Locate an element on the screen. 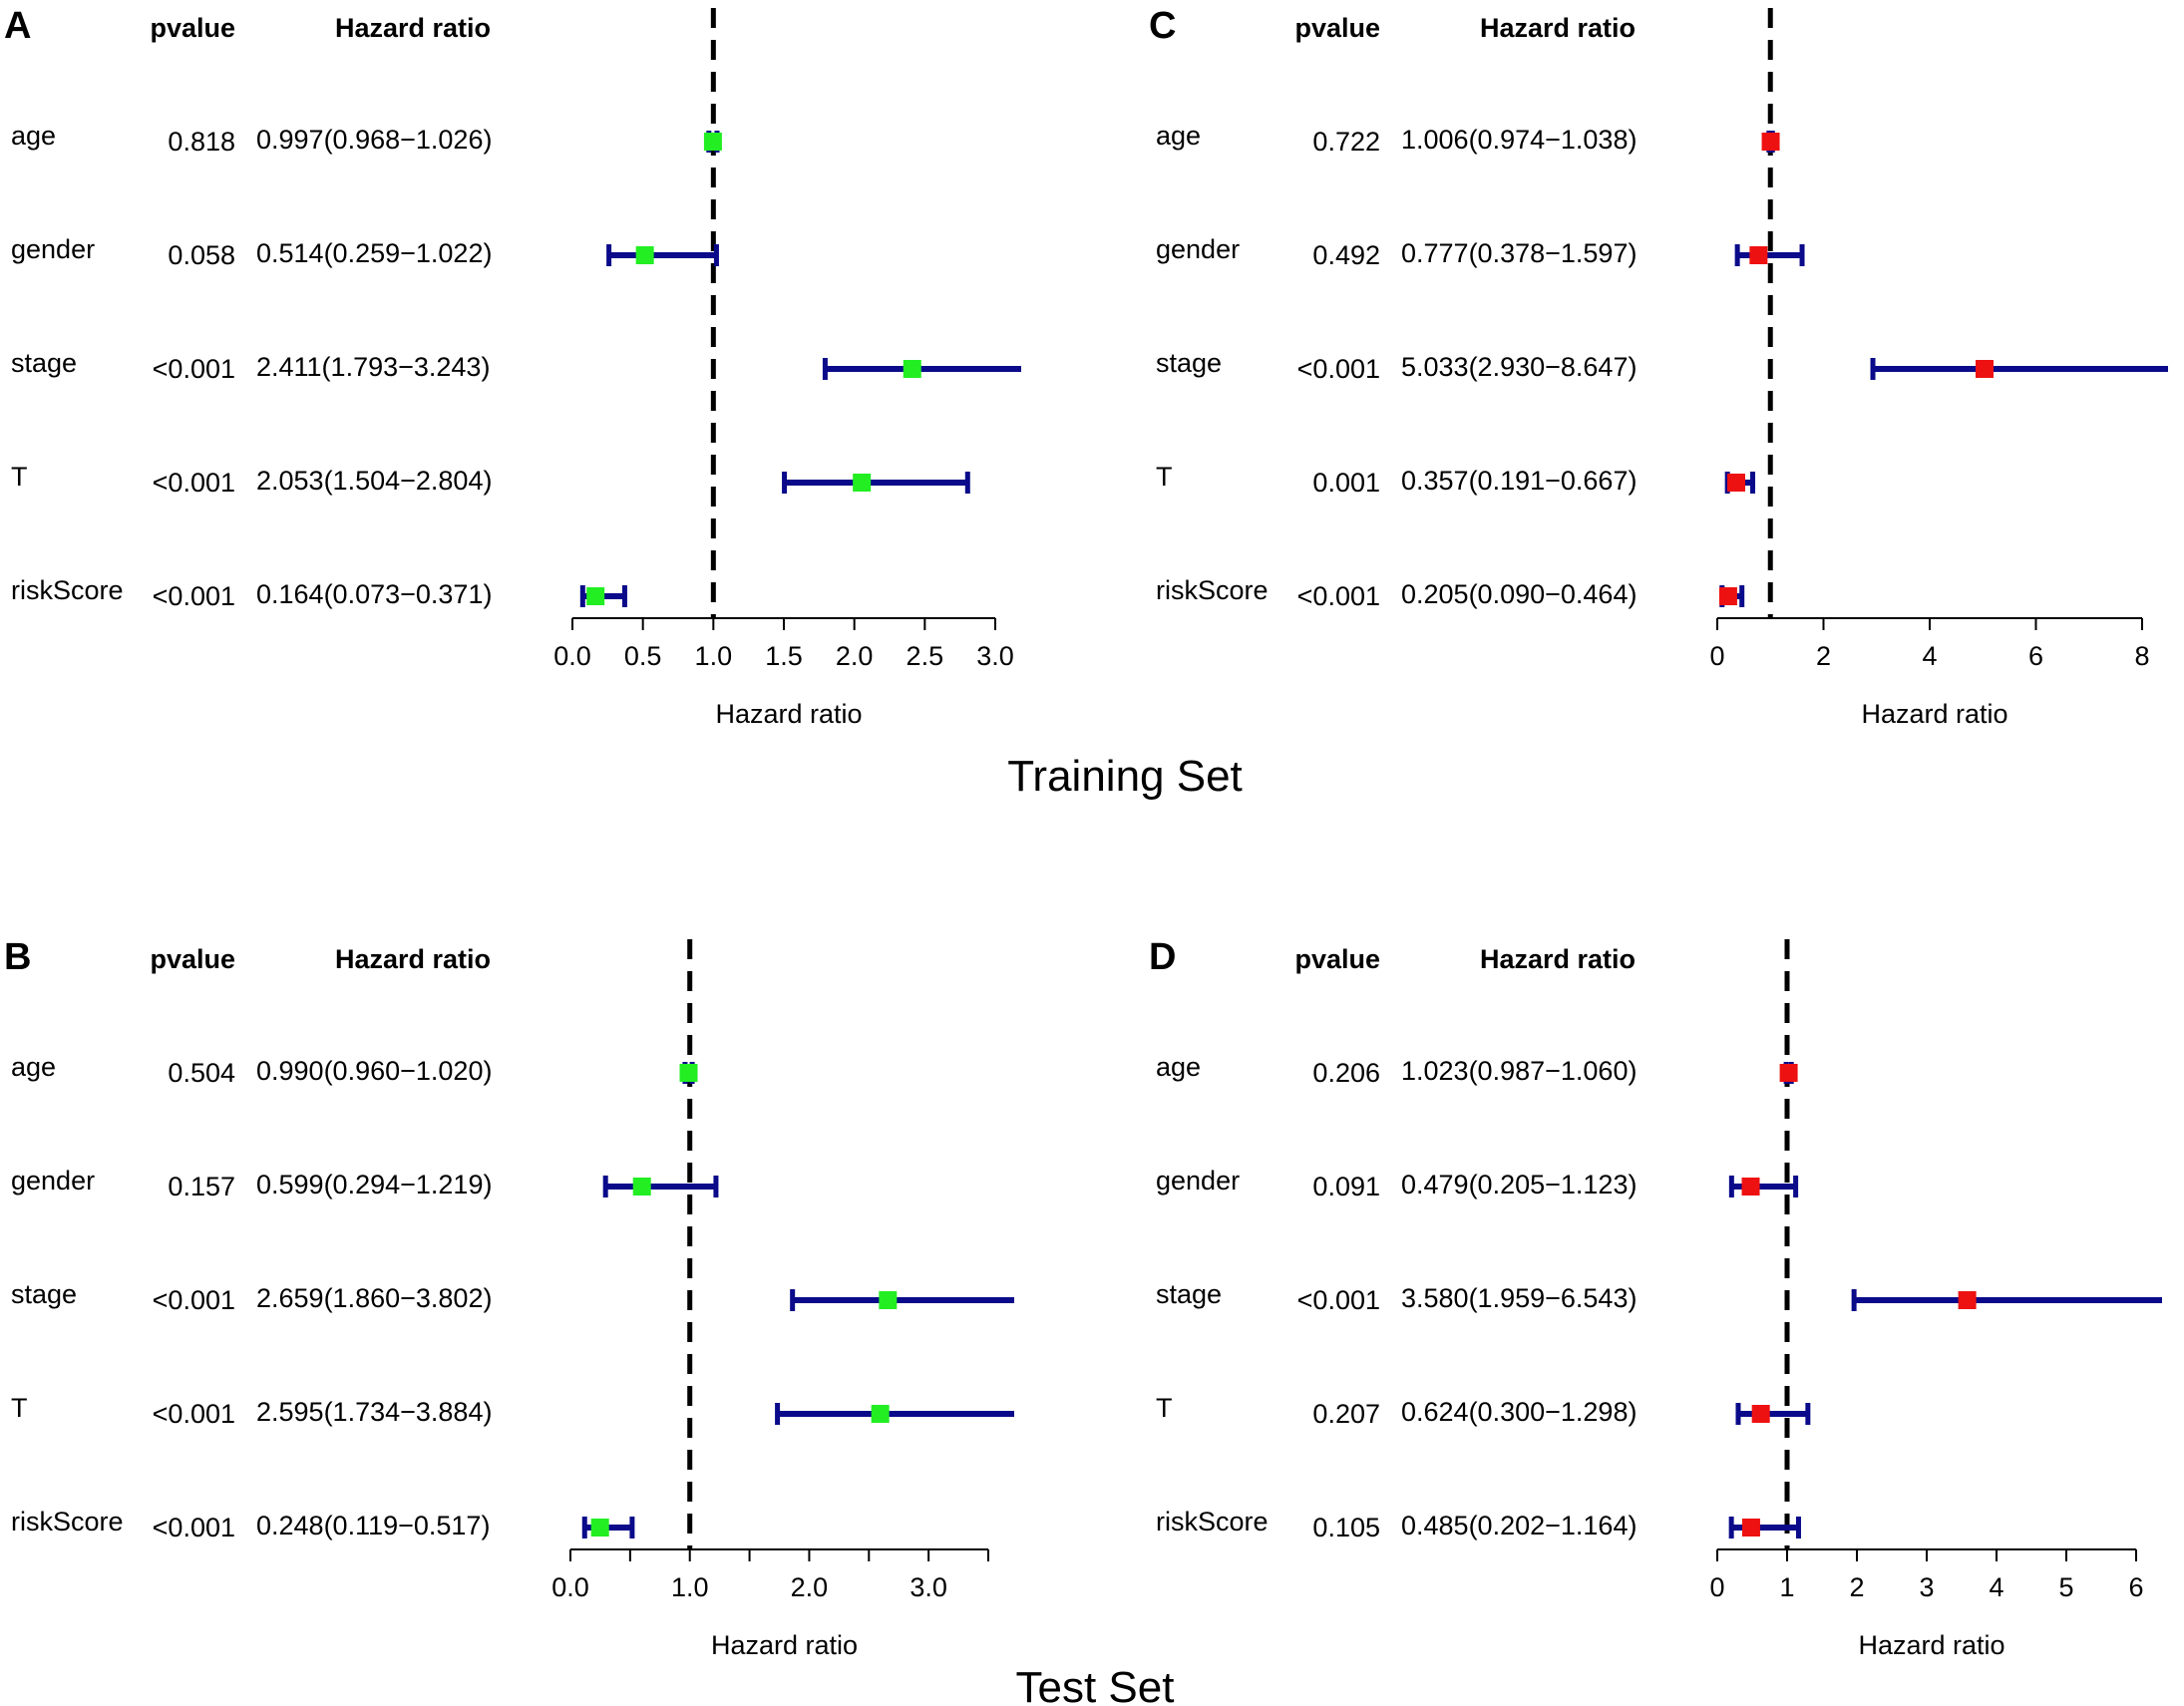 This screenshot has width=2184, height=1706. panel-a-row-label-T: T is located at coordinates (19, 477).